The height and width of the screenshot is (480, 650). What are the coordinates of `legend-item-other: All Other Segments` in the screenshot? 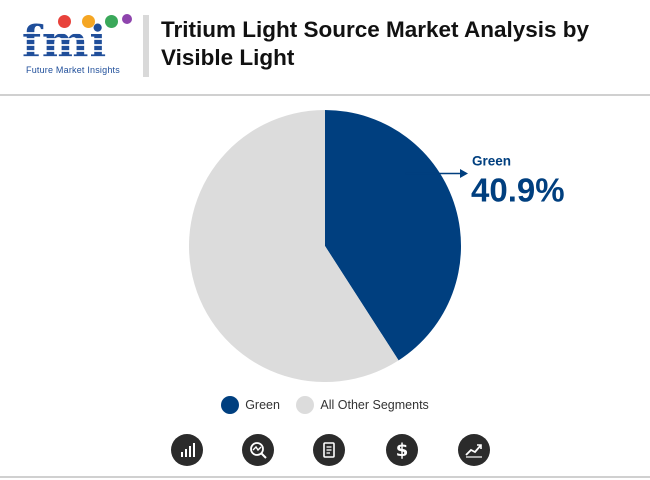 It's located at (362, 405).